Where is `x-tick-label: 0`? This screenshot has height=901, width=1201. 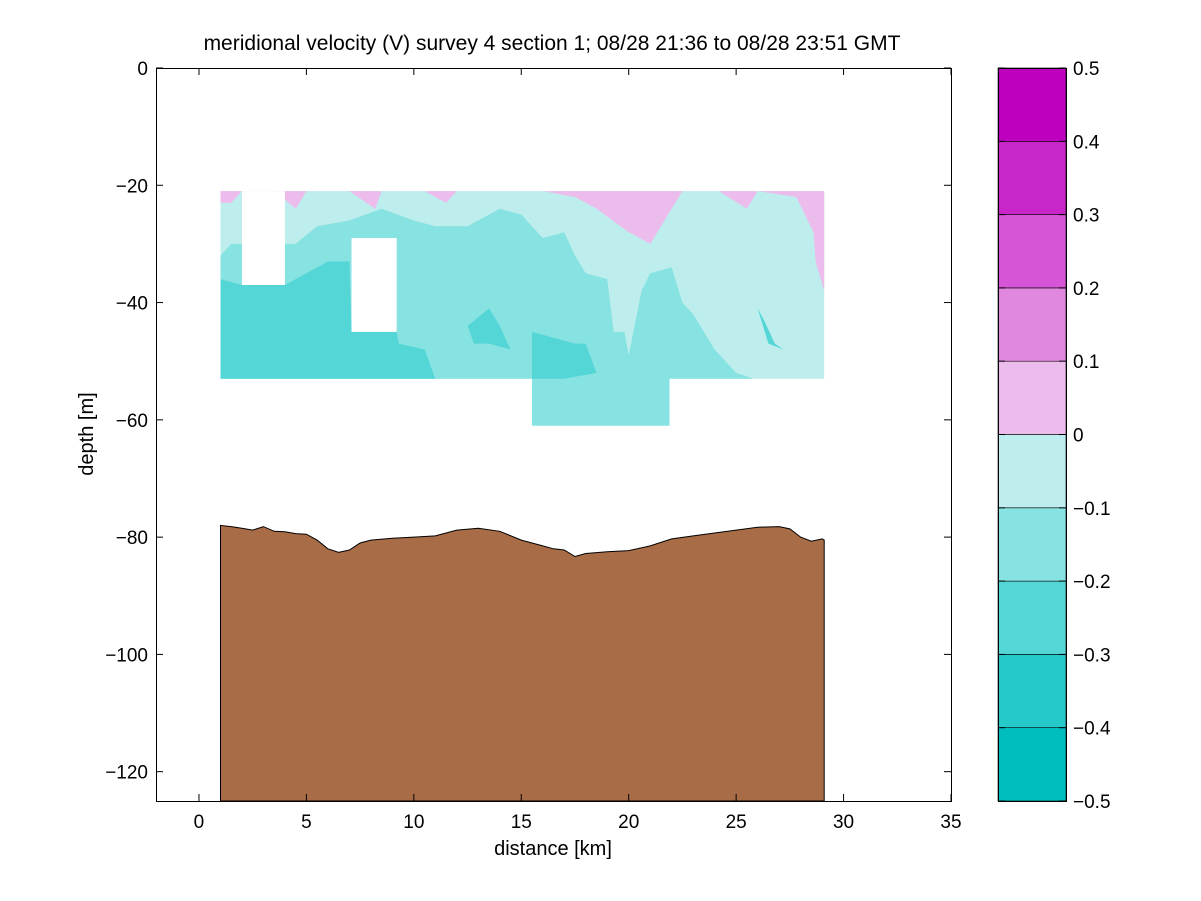 x-tick-label: 0 is located at coordinates (199, 822).